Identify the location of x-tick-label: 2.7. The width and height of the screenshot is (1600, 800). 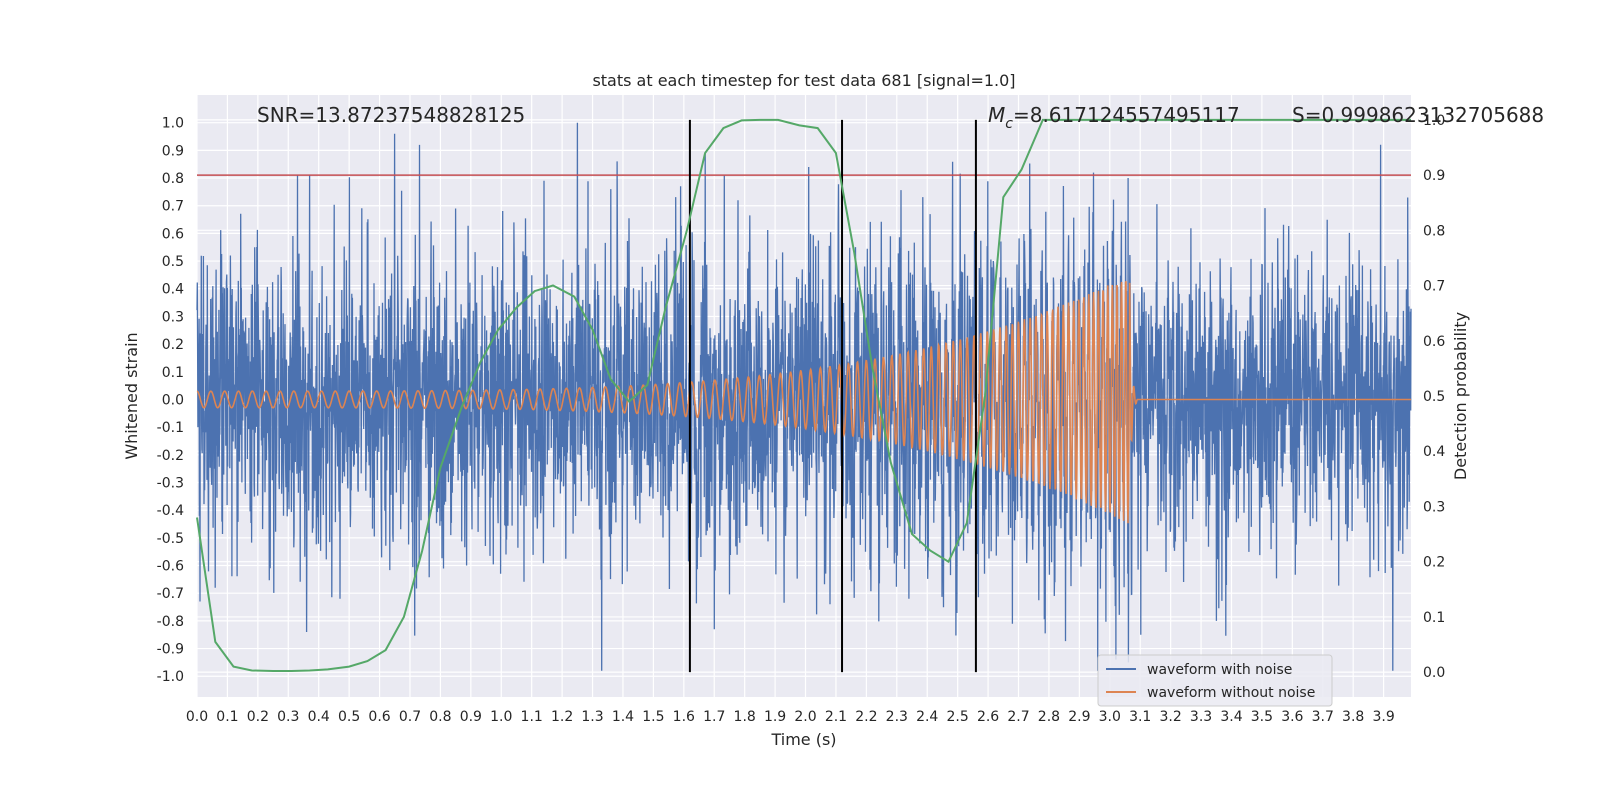
(1018, 717).